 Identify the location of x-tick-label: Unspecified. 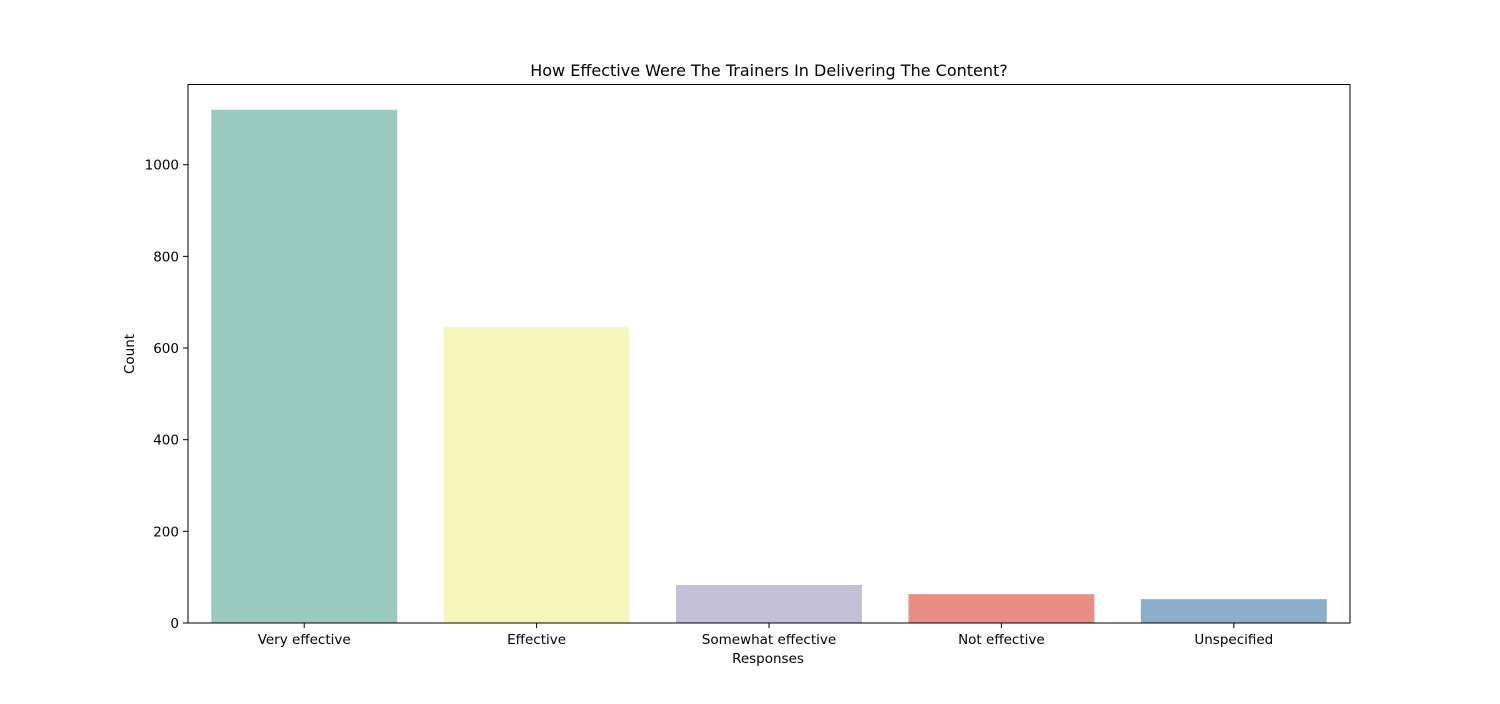
(1233, 640).